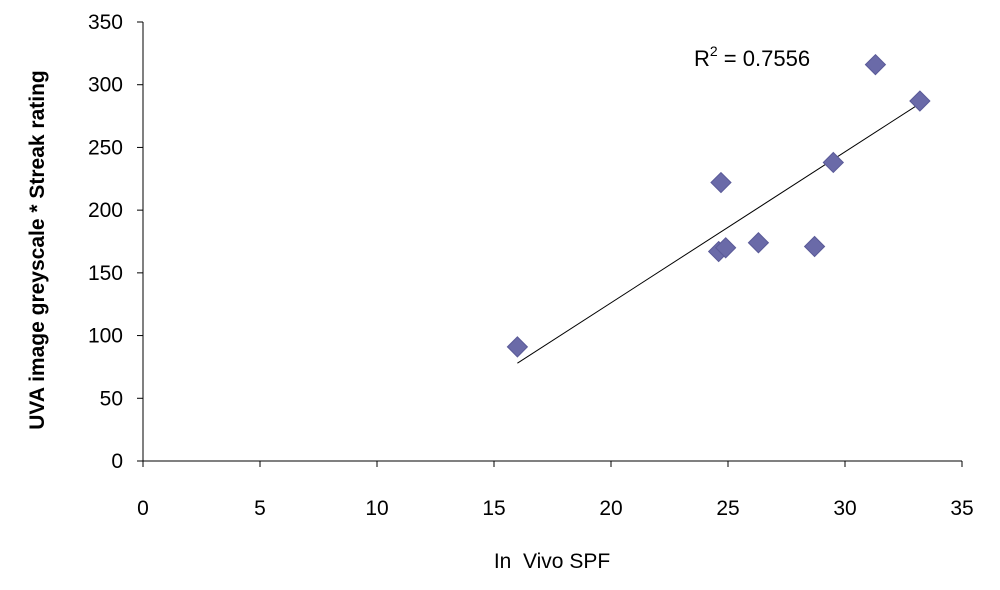 This screenshot has height=590, width=1000. What do you see at coordinates (844, 508) in the screenshot?
I see `x-tick-label: 30` at bounding box center [844, 508].